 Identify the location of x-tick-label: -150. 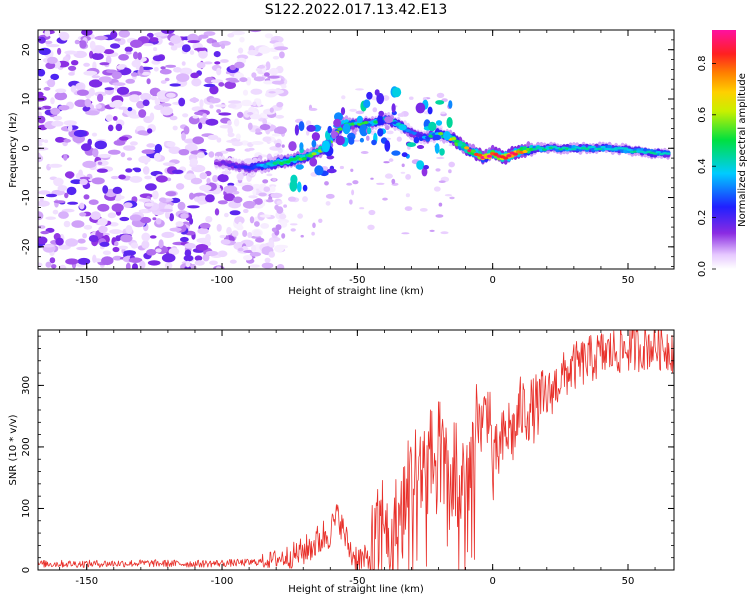
(86, 280).